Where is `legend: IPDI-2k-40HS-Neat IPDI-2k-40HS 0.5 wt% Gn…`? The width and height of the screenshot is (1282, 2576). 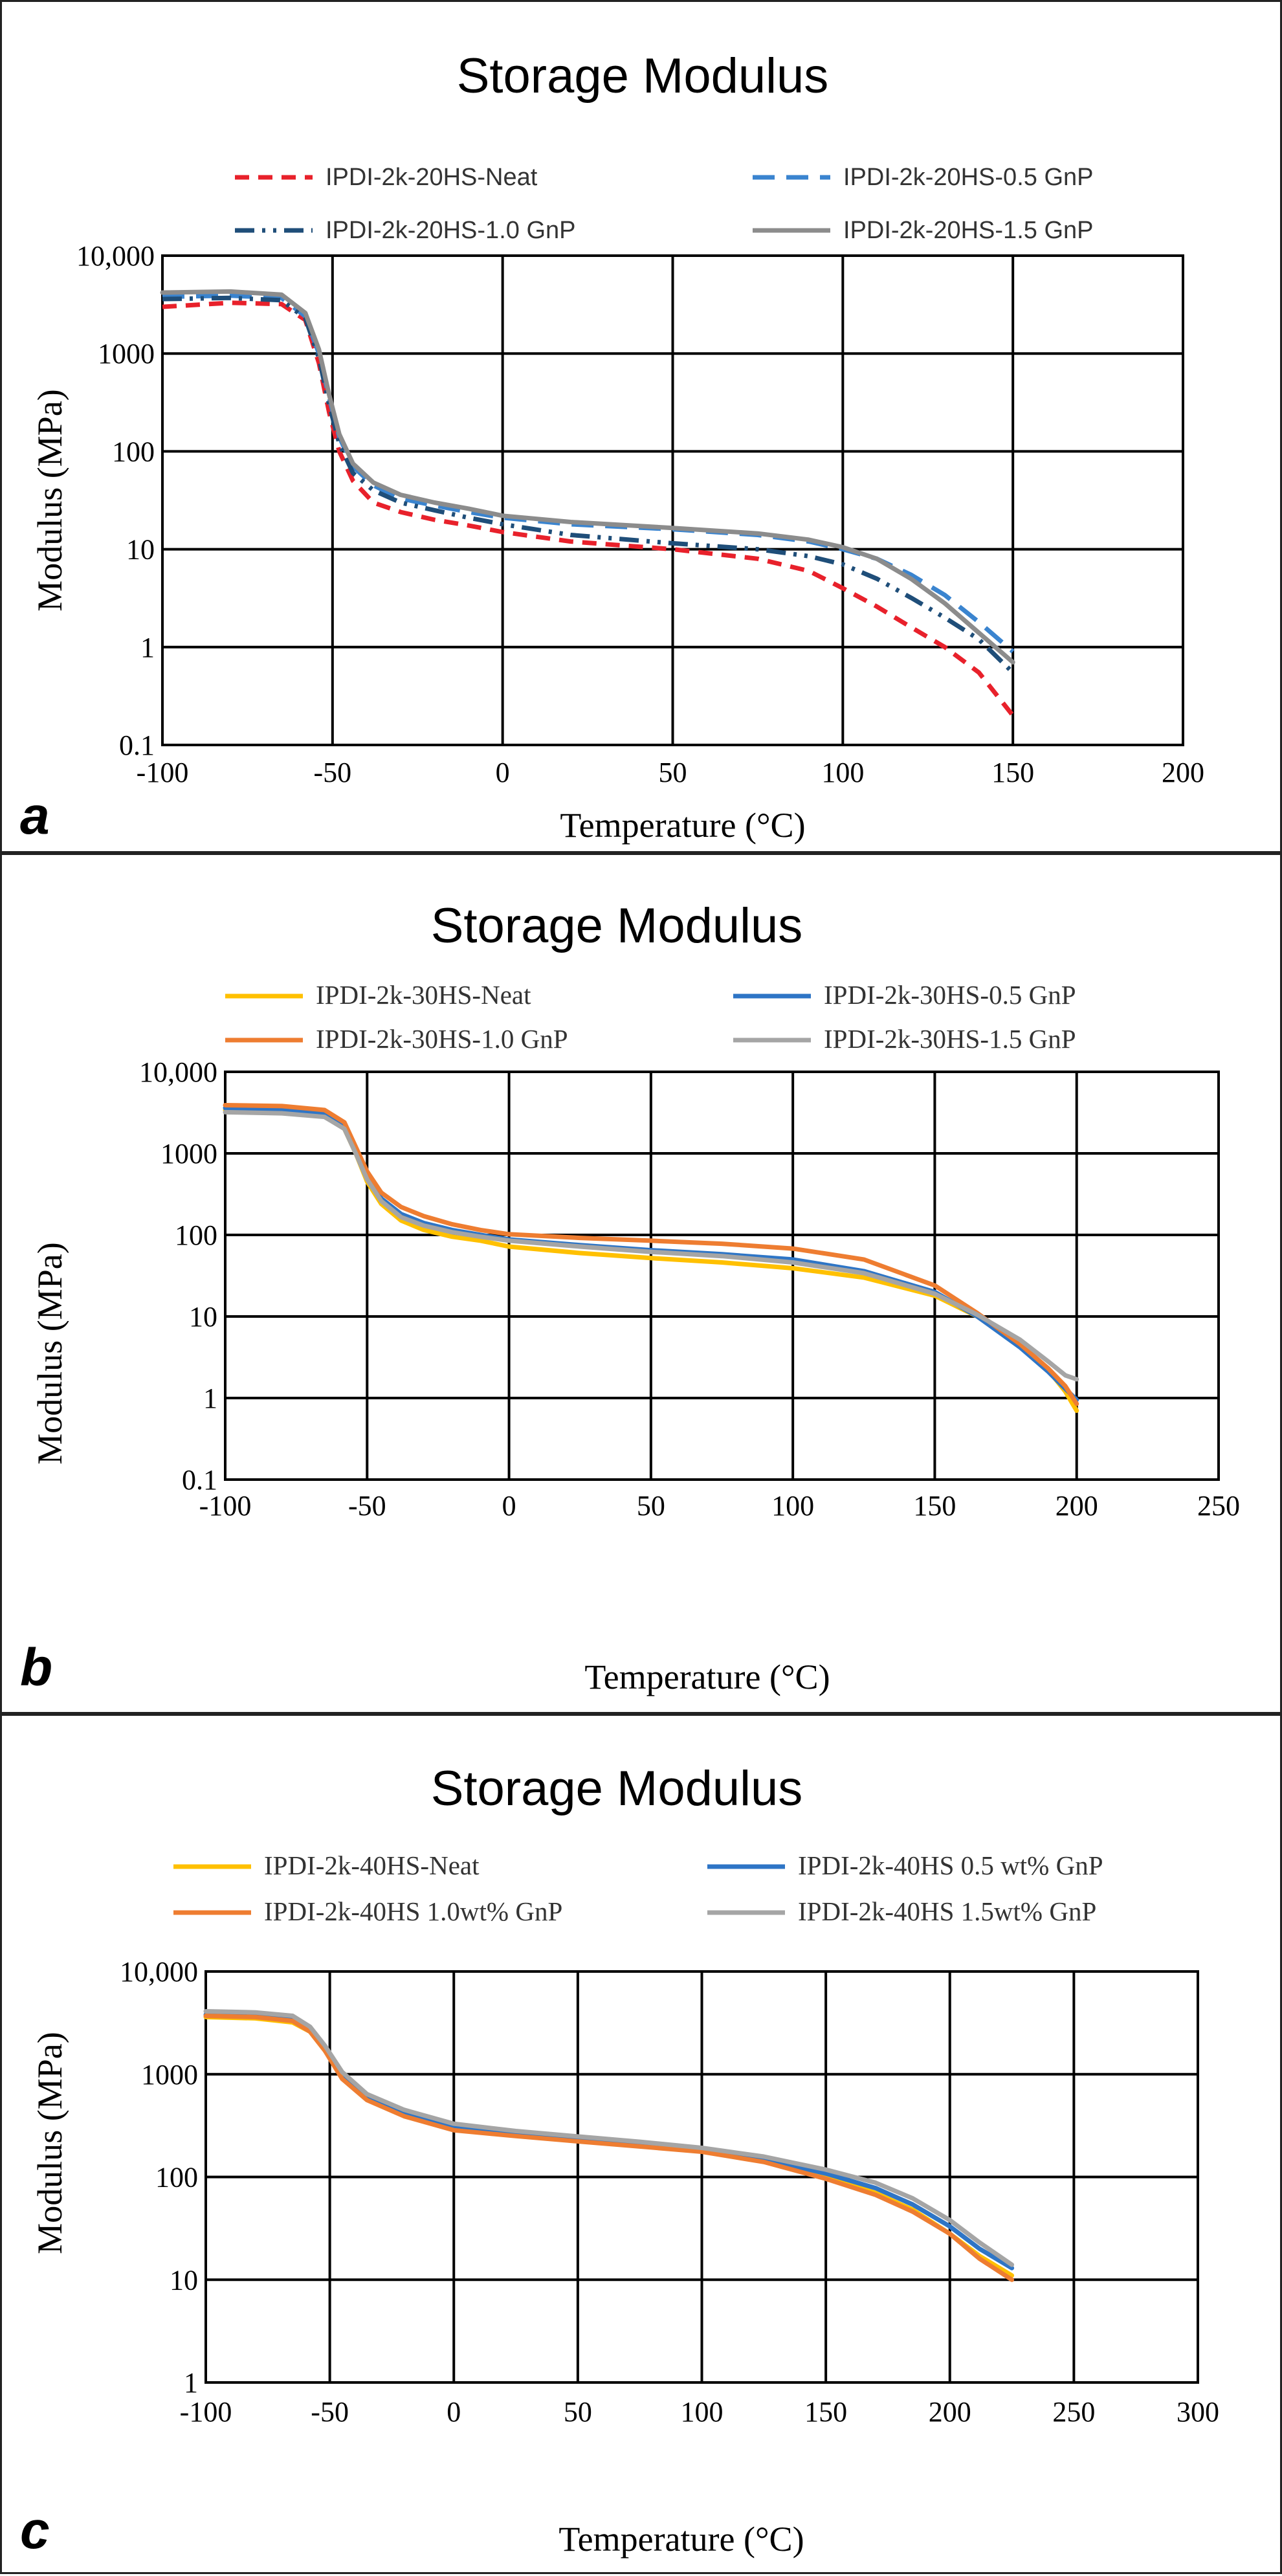 legend: IPDI-2k-40HS-Neat IPDI-2k-40HS 0.5 wt% Gn… is located at coordinates (638, 1888).